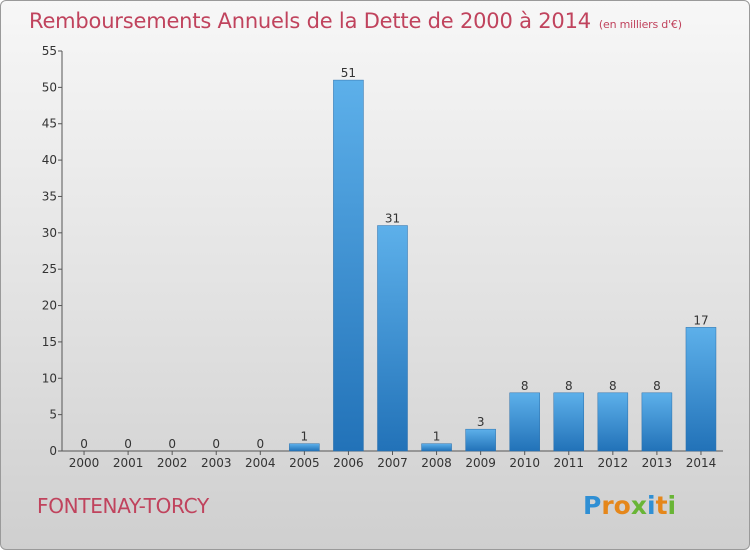 The width and height of the screenshot is (750, 550). What do you see at coordinates (304, 463) in the screenshot?
I see `x-tick-label: 2005` at bounding box center [304, 463].